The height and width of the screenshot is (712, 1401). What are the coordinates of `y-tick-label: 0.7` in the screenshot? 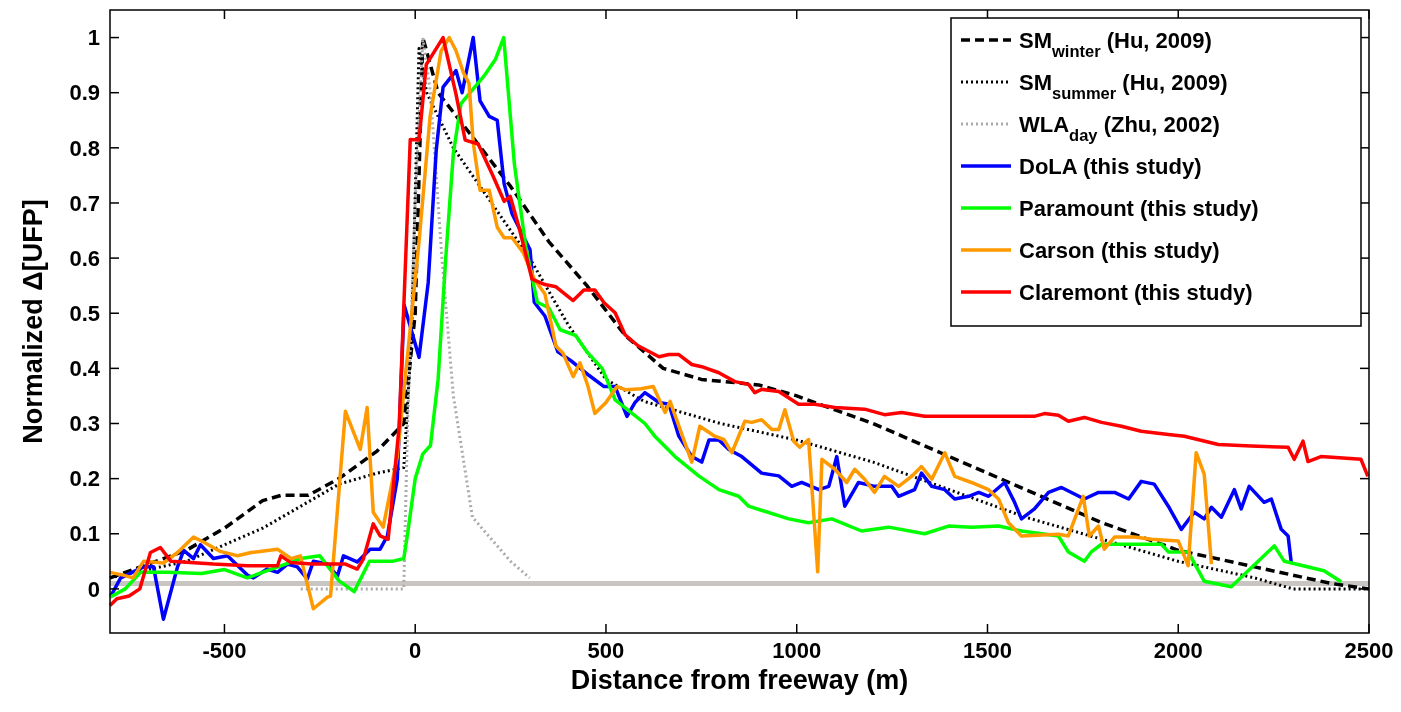 It's located at (84, 203).